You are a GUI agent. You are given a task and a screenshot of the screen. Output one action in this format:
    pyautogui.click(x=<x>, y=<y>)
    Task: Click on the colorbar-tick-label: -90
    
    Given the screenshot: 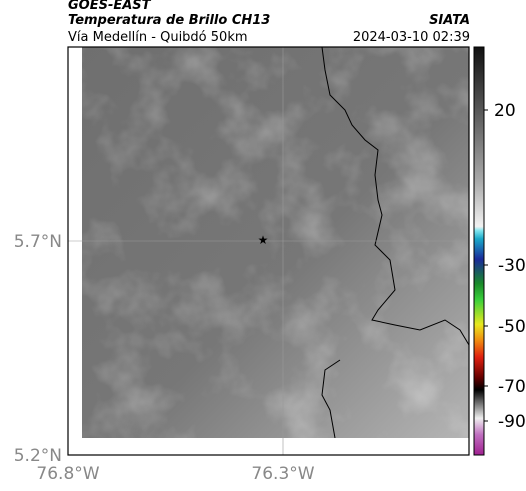 What is the action you would take?
    pyautogui.click(x=512, y=422)
    